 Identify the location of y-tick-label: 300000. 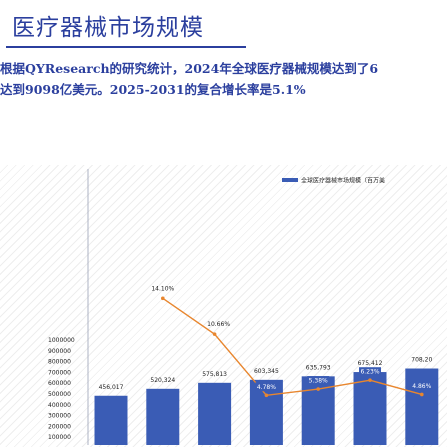
(59, 416).